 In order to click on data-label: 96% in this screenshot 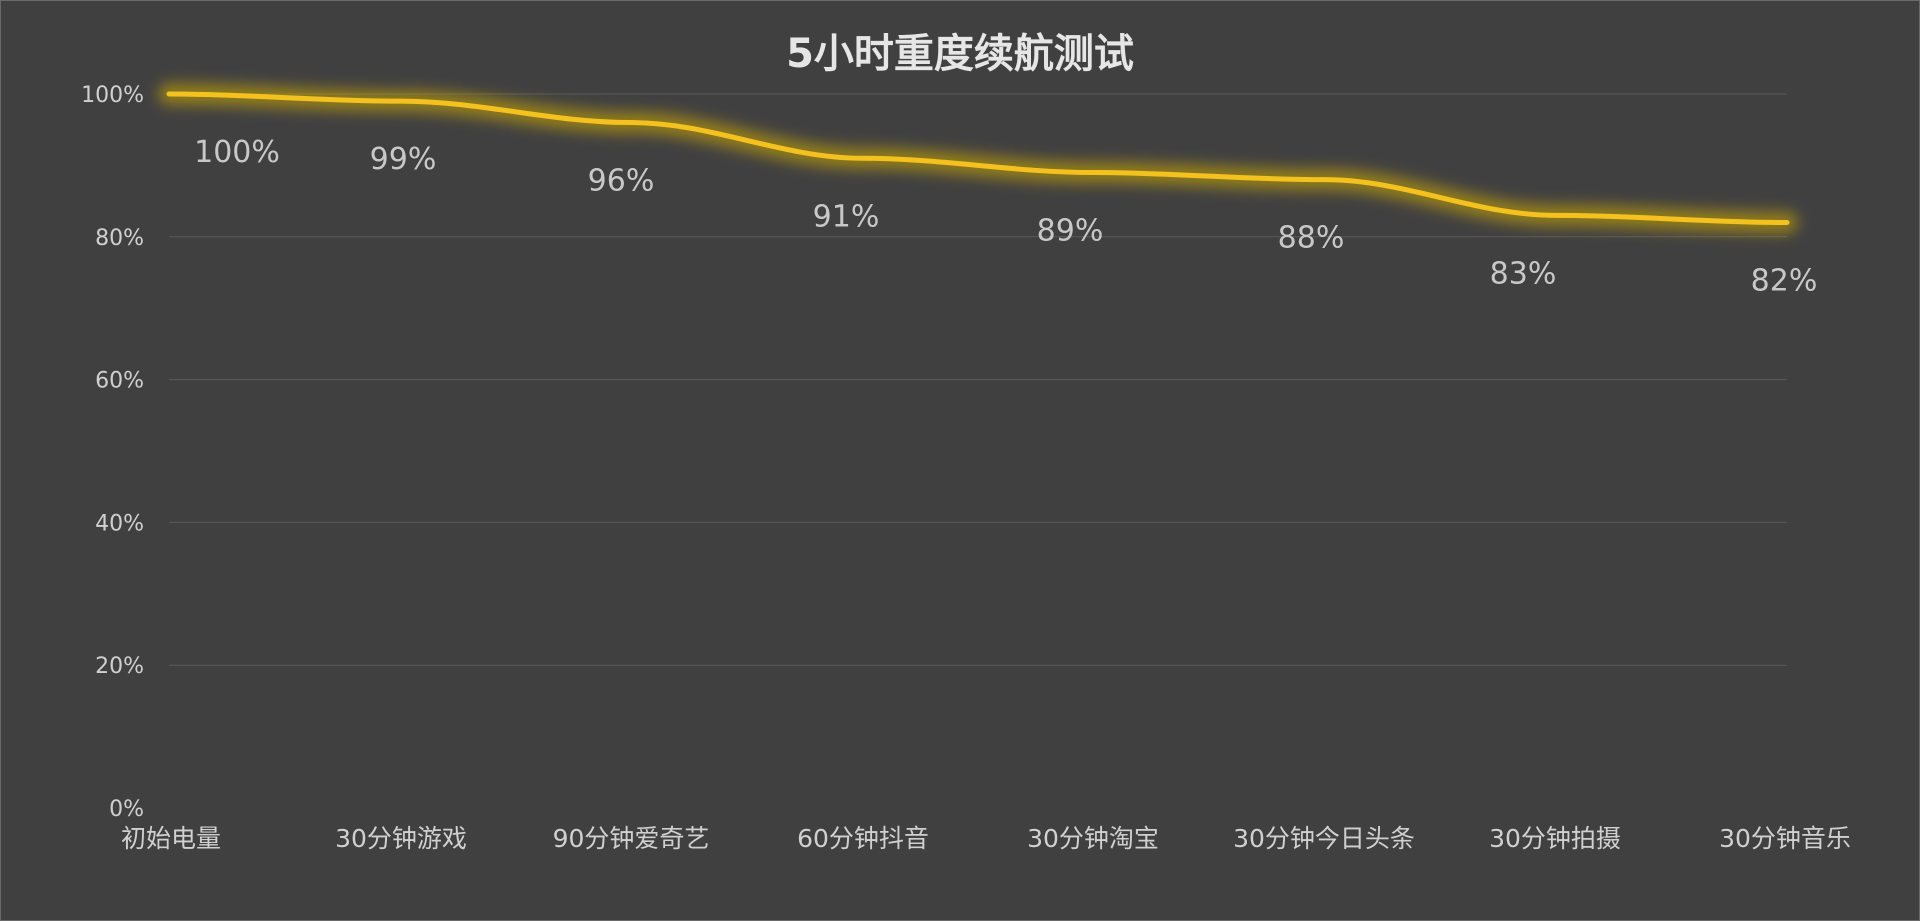, I will do `click(621, 181)`.